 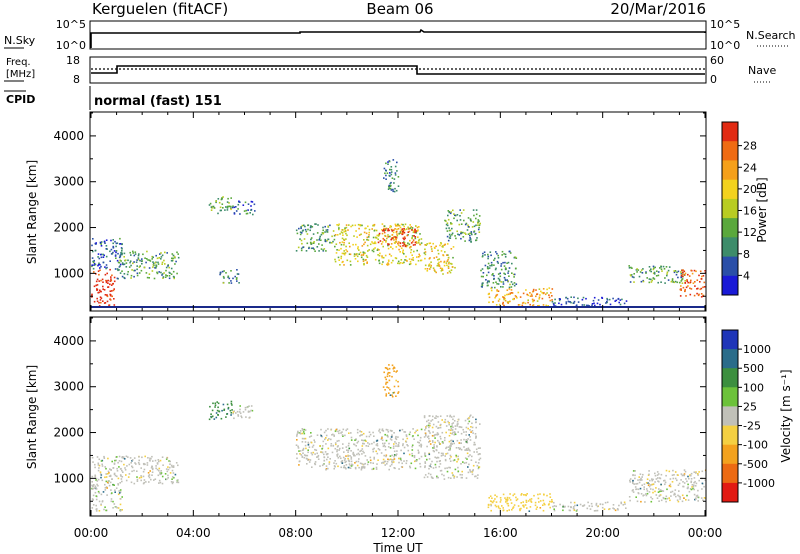 I want to click on colorbar-cell, so click(x=730, y=492).